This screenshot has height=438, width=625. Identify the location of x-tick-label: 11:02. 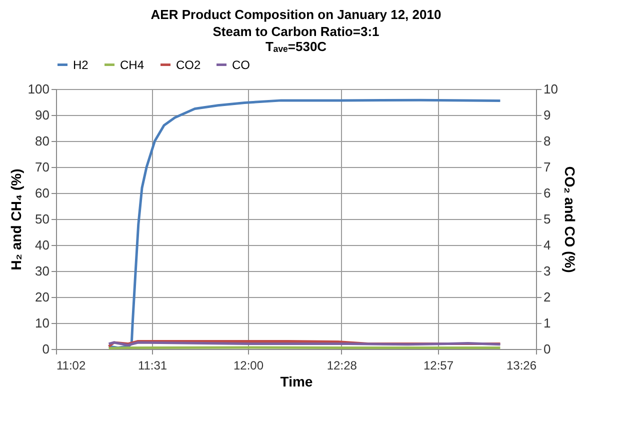
(71, 365).